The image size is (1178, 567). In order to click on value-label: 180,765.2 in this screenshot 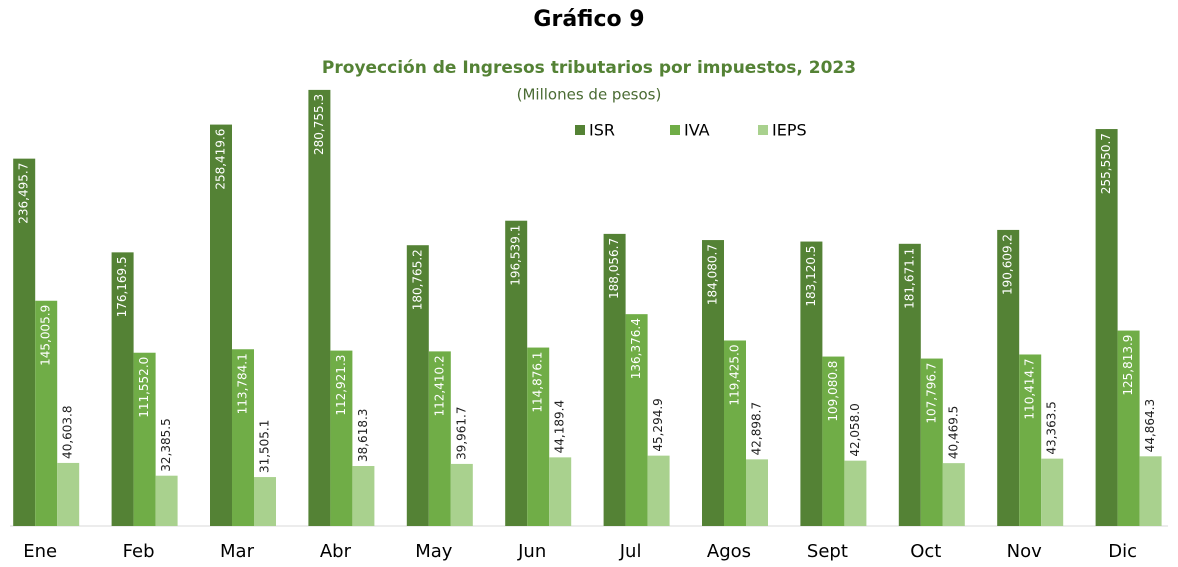, I will do `click(417, 279)`.